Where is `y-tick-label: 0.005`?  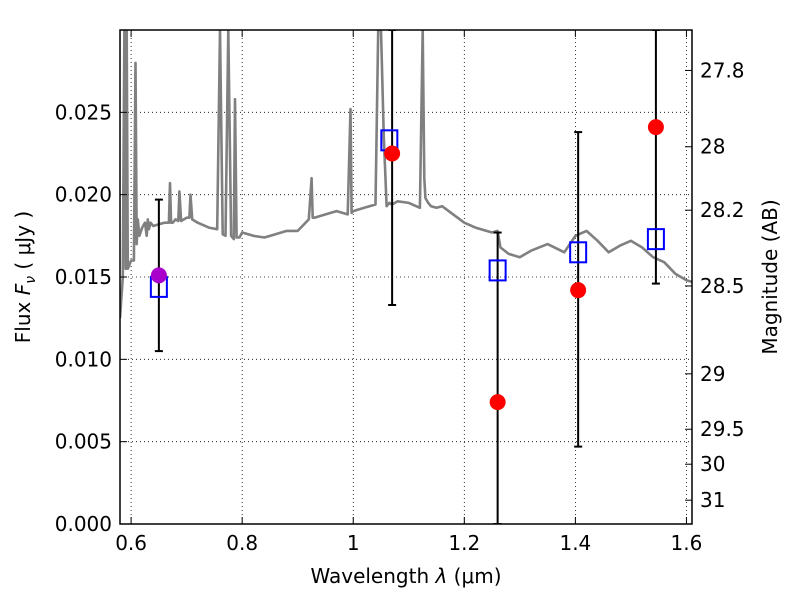 y-tick-label: 0.005 is located at coordinates (83, 442).